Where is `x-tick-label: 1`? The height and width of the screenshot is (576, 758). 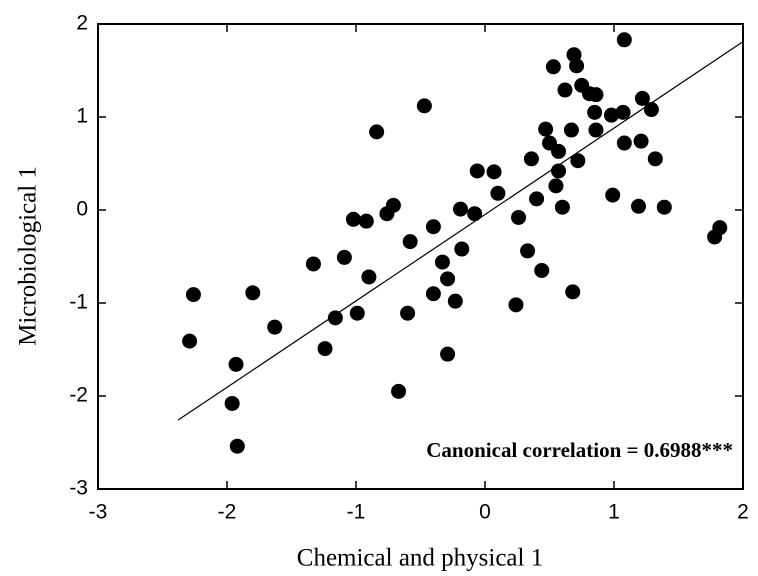
x-tick-label: 1 is located at coordinates (614, 512).